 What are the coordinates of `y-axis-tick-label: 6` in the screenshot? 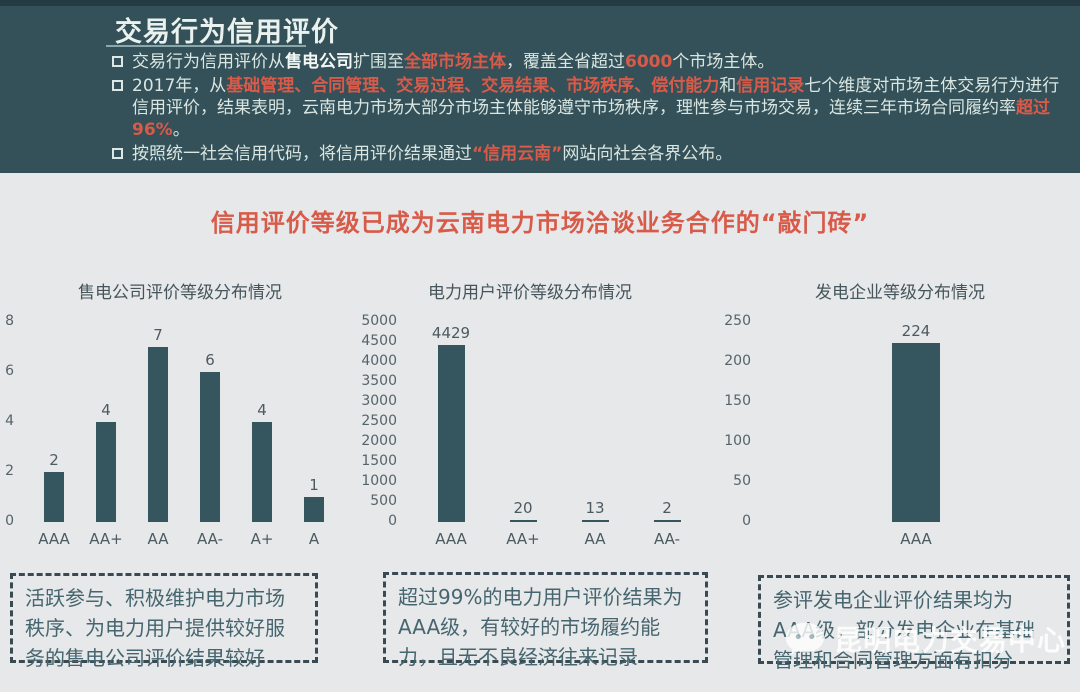 It's located at (9, 371).